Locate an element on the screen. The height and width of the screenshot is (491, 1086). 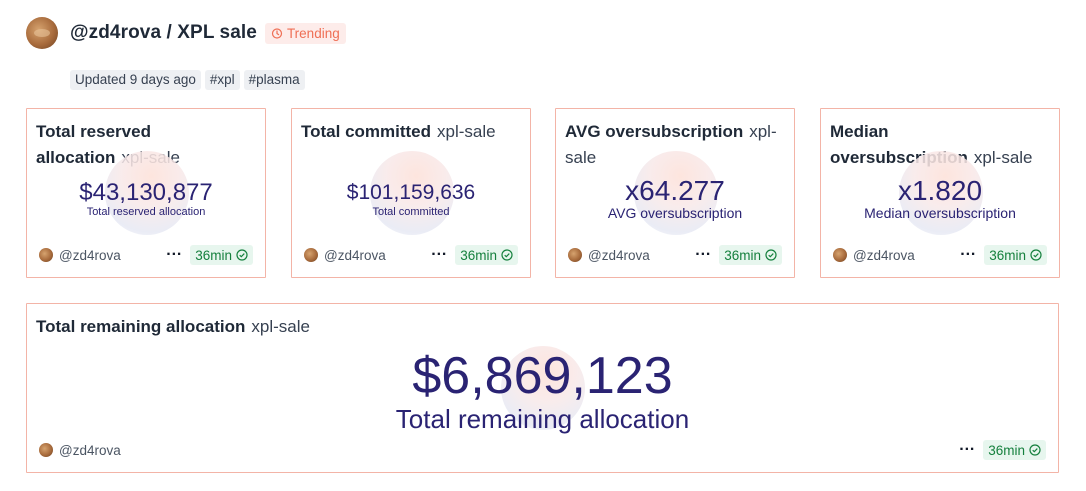
metric-label: Total remaining allocation is located at coordinates (542, 419).